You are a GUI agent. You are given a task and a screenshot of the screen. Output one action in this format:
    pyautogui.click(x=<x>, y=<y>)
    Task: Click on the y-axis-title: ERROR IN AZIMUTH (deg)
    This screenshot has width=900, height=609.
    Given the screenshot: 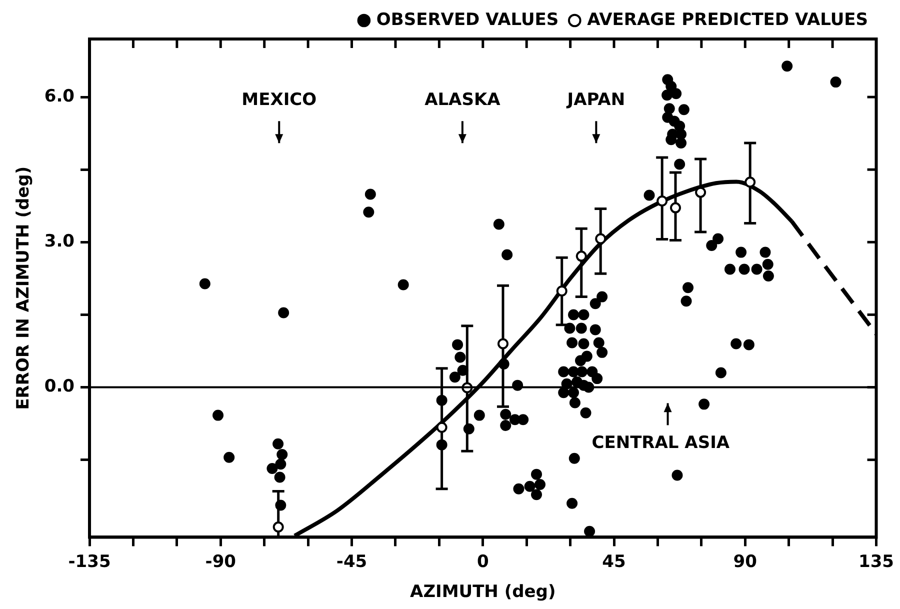 What is the action you would take?
    pyautogui.click(x=24, y=288)
    